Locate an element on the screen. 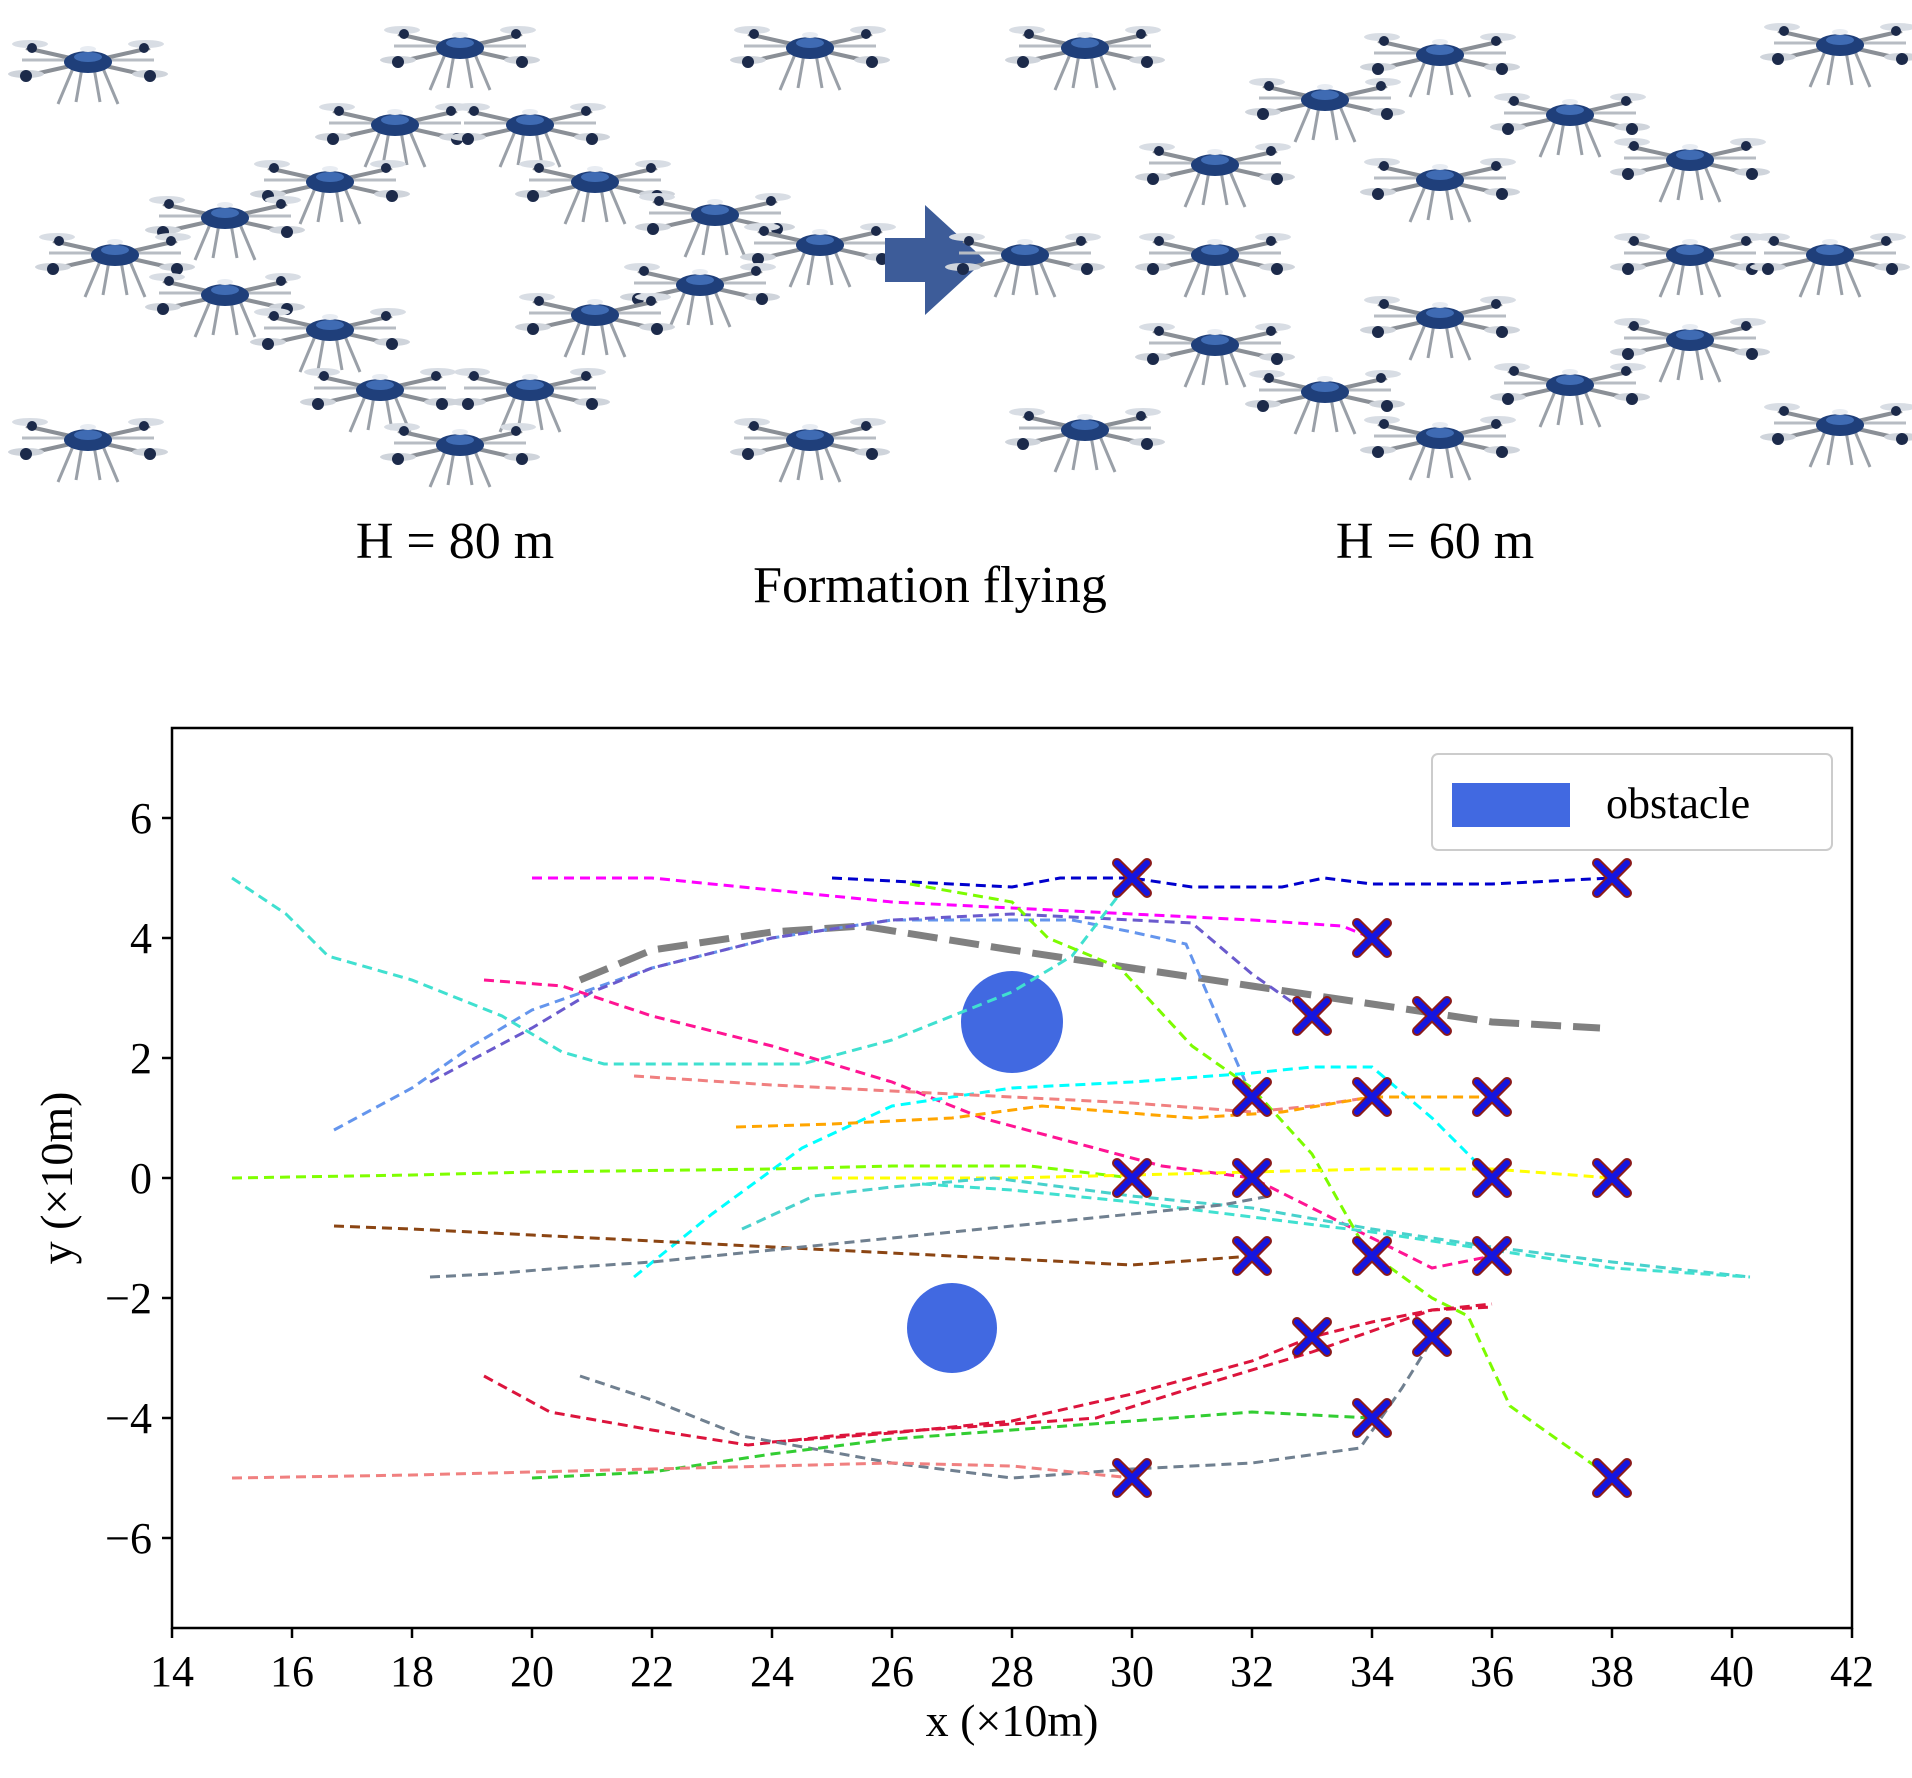 The height and width of the screenshot is (1778, 1912). altitude-label-right: H = 60 m is located at coordinates (1435, 541).